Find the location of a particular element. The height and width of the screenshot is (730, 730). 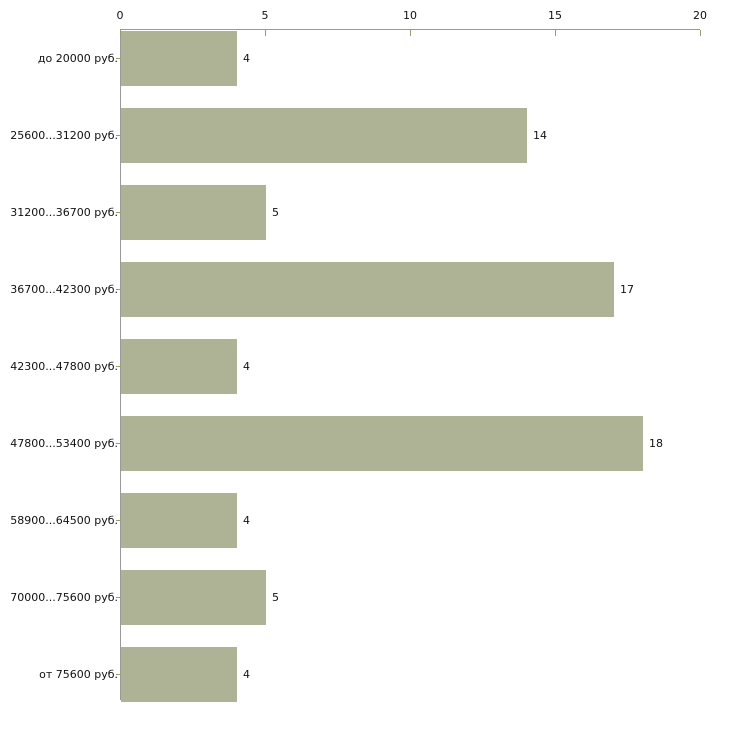

category-label: 31200...36700 руб. is located at coordinates (64, 212).